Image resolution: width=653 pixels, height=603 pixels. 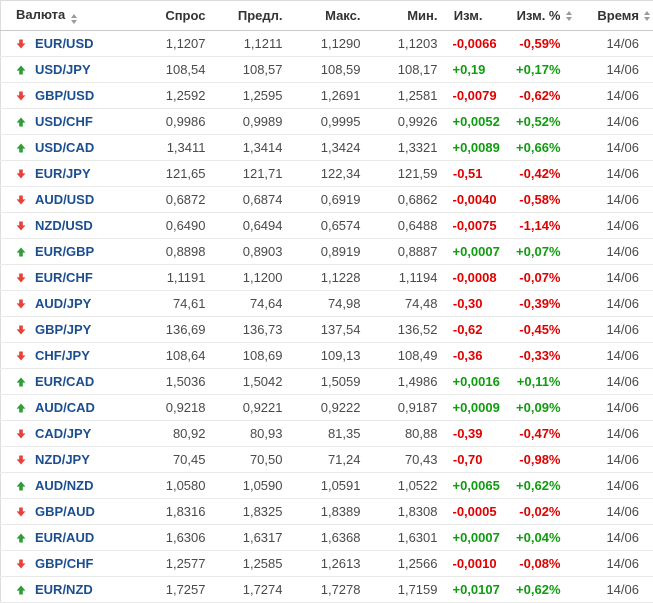 What do you see at coordinates (258, 460) in the screenshot?
I see `ask-cell: 70,50` at bounding box center [258, 460].